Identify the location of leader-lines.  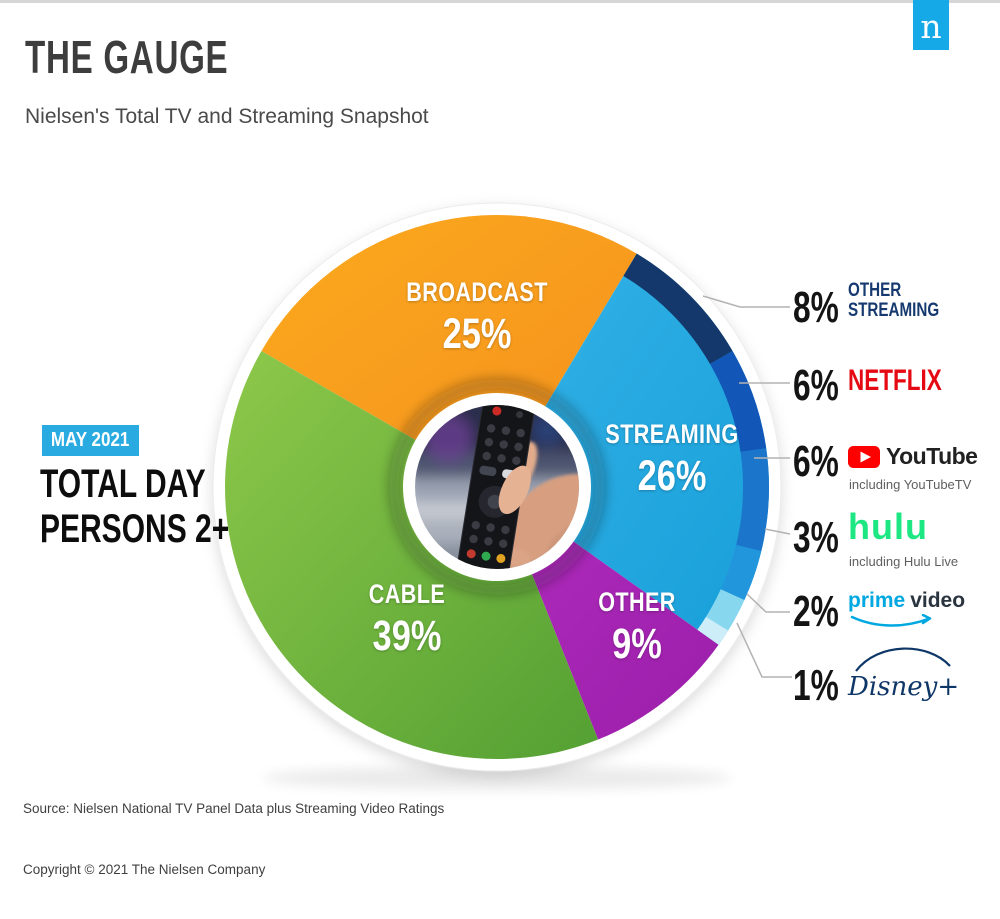
(747, 486).